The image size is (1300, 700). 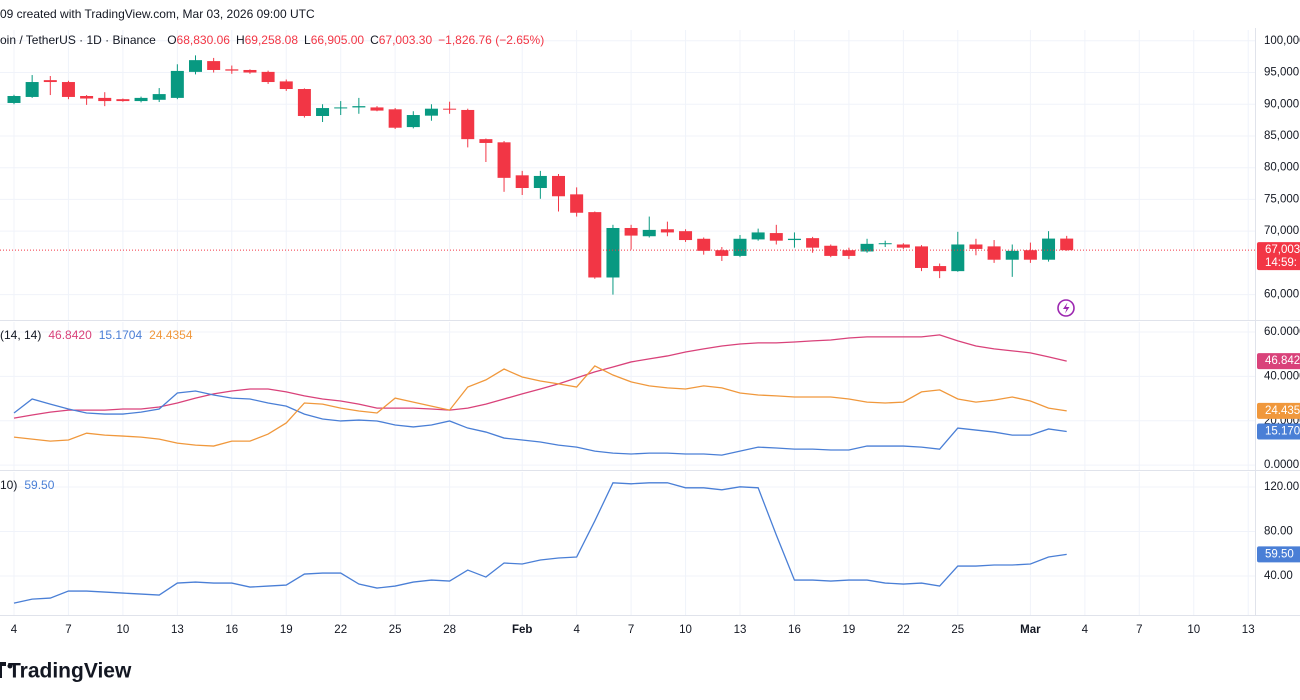 What do you see at coordinates (204, 40) in the screenshot?
I see `ohlc-value: 68,830.06` at bounding box center [204, 40].